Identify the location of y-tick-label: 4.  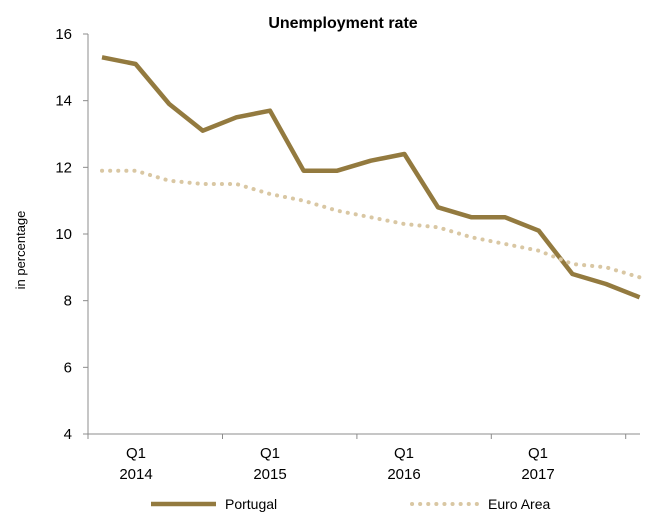
(68, 434).